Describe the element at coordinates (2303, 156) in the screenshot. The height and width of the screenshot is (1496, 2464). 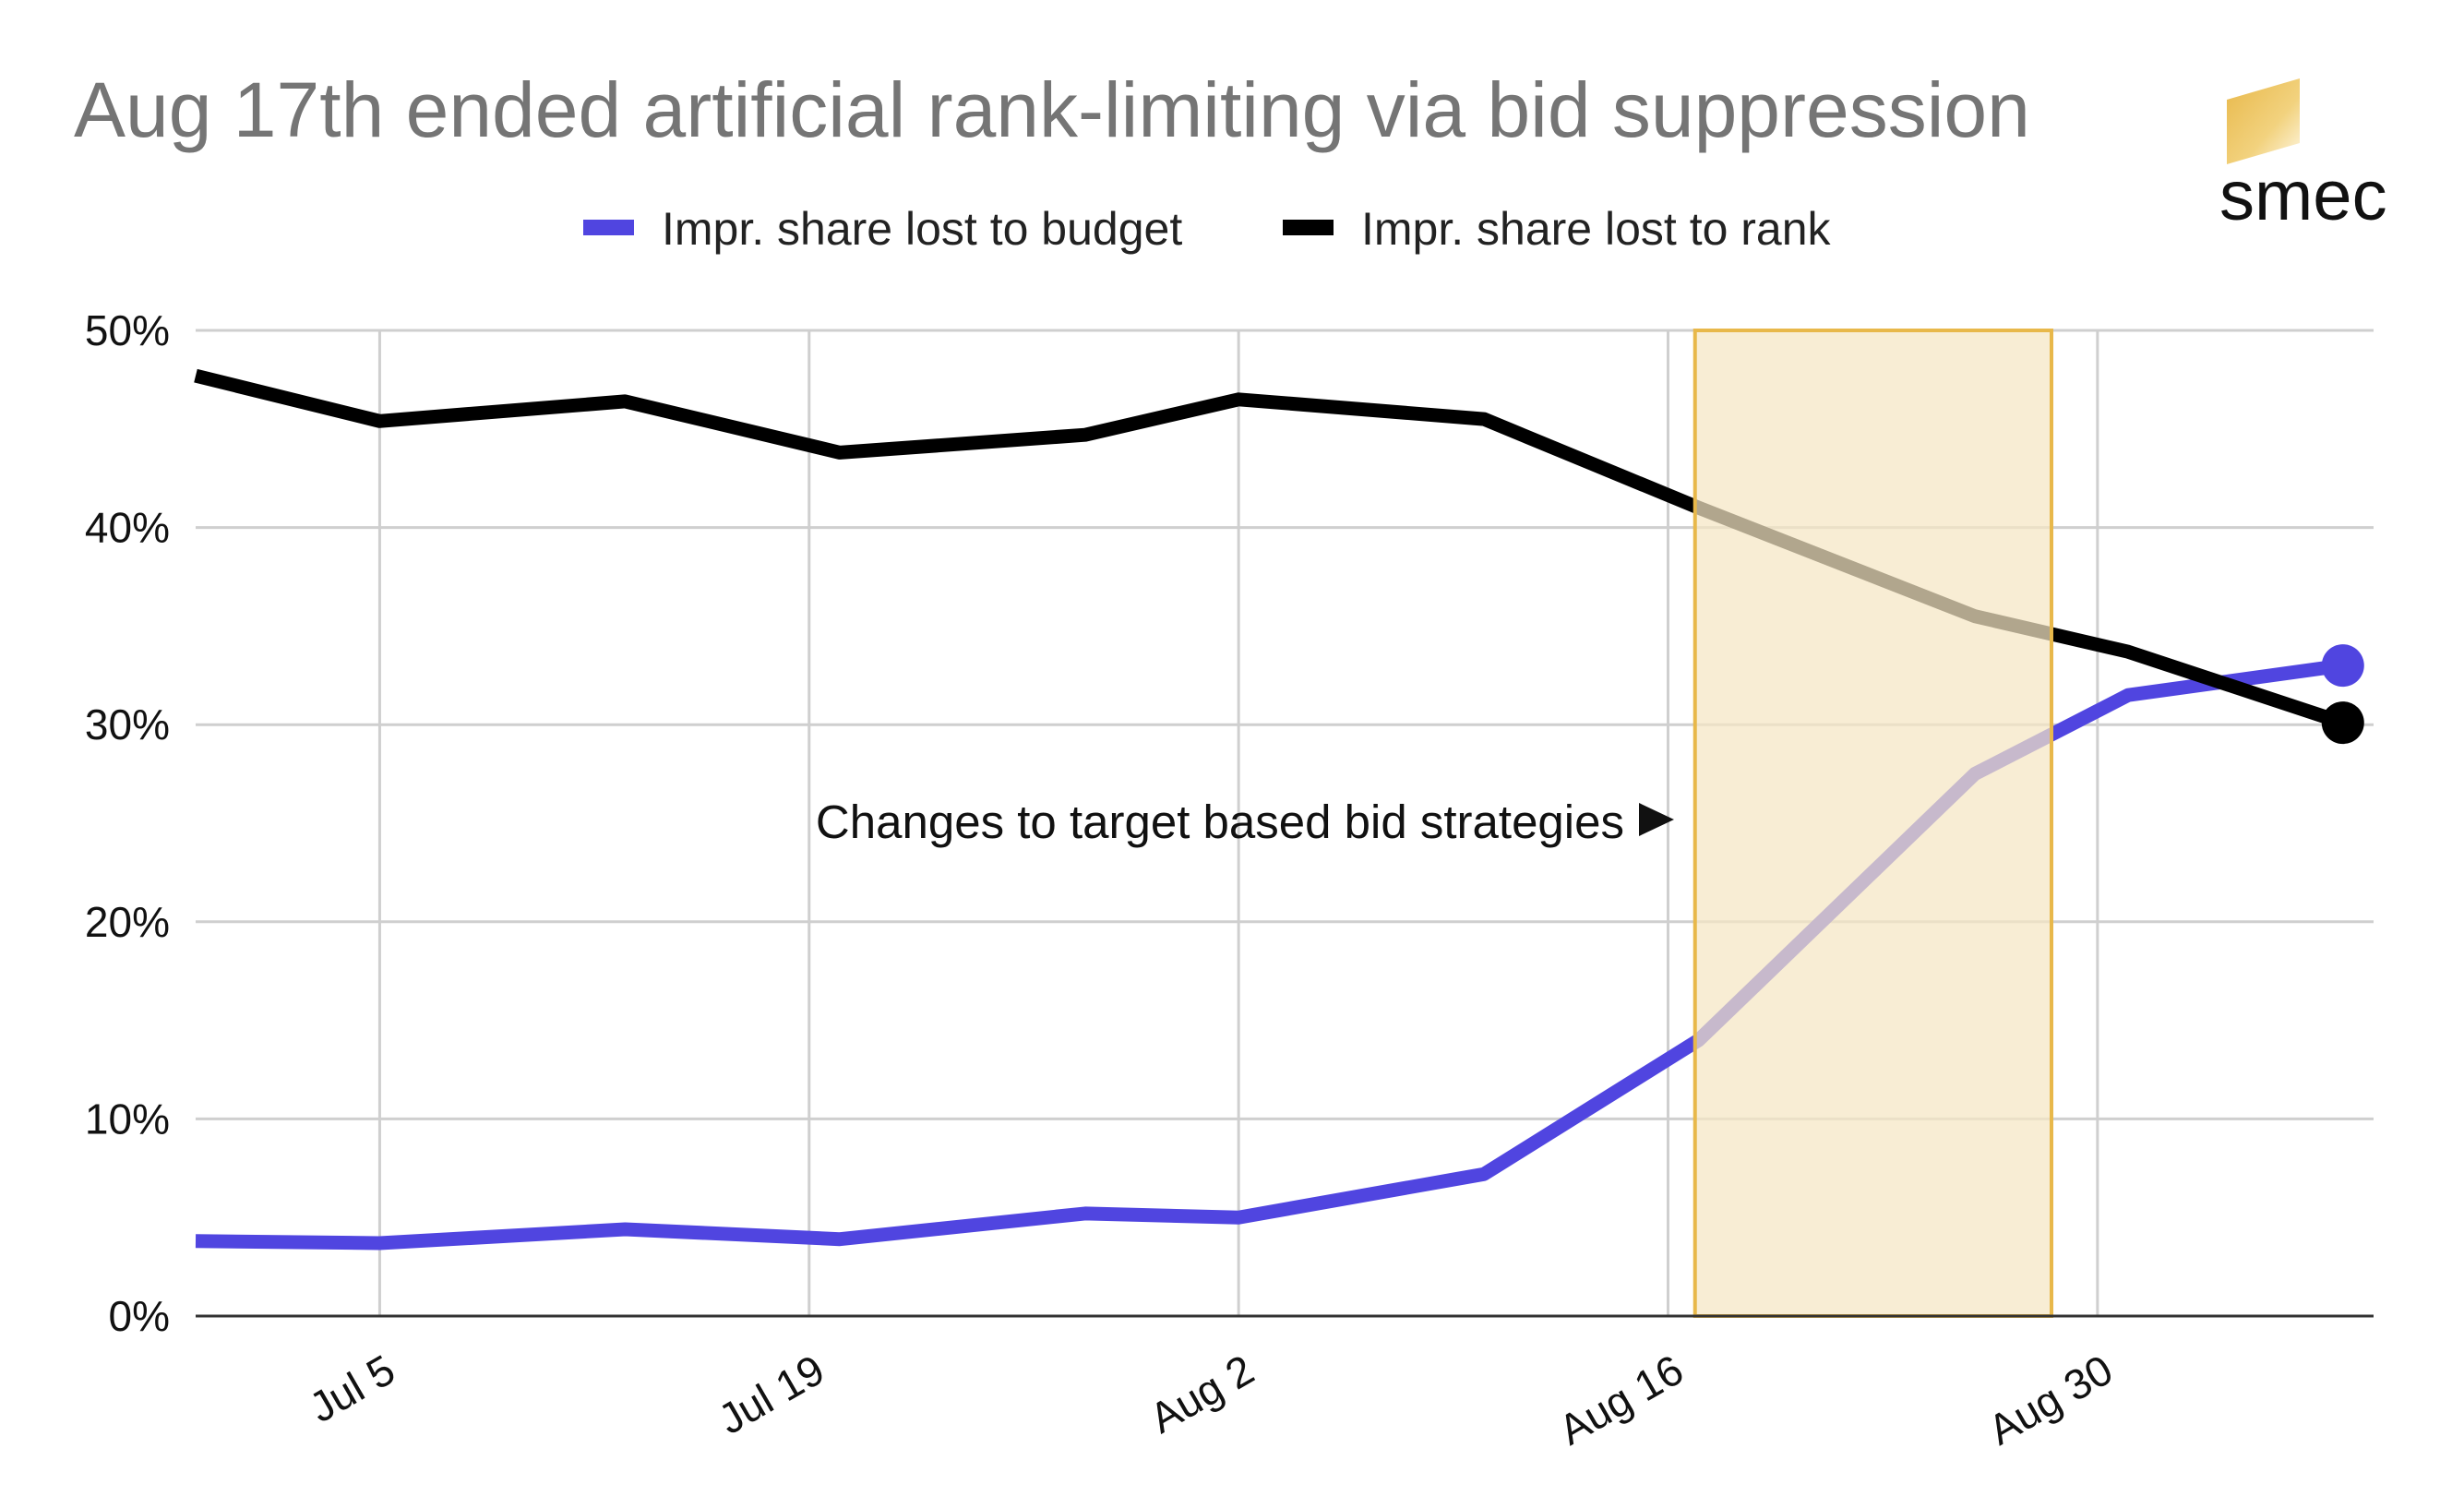
I see `smec-logo: smec` at that location.